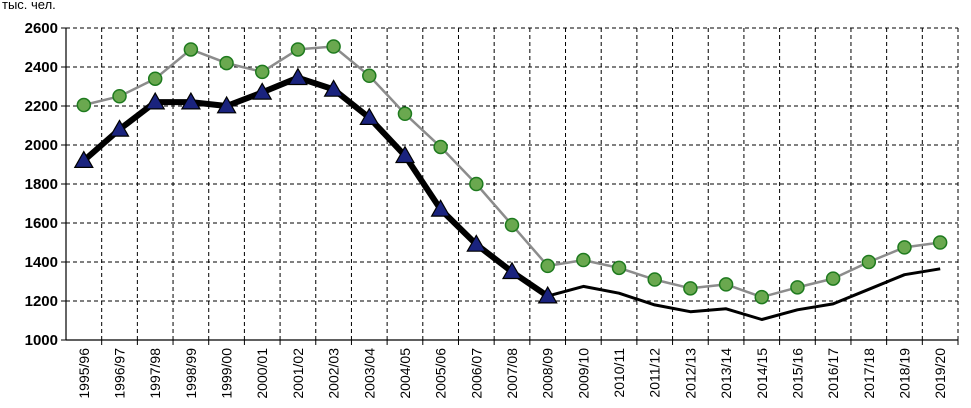 This screenshot has width=971, height=408. Describe the element at coordinates (41, 340) in the screenshot. I see `y-tick-label: 1000` at that location.